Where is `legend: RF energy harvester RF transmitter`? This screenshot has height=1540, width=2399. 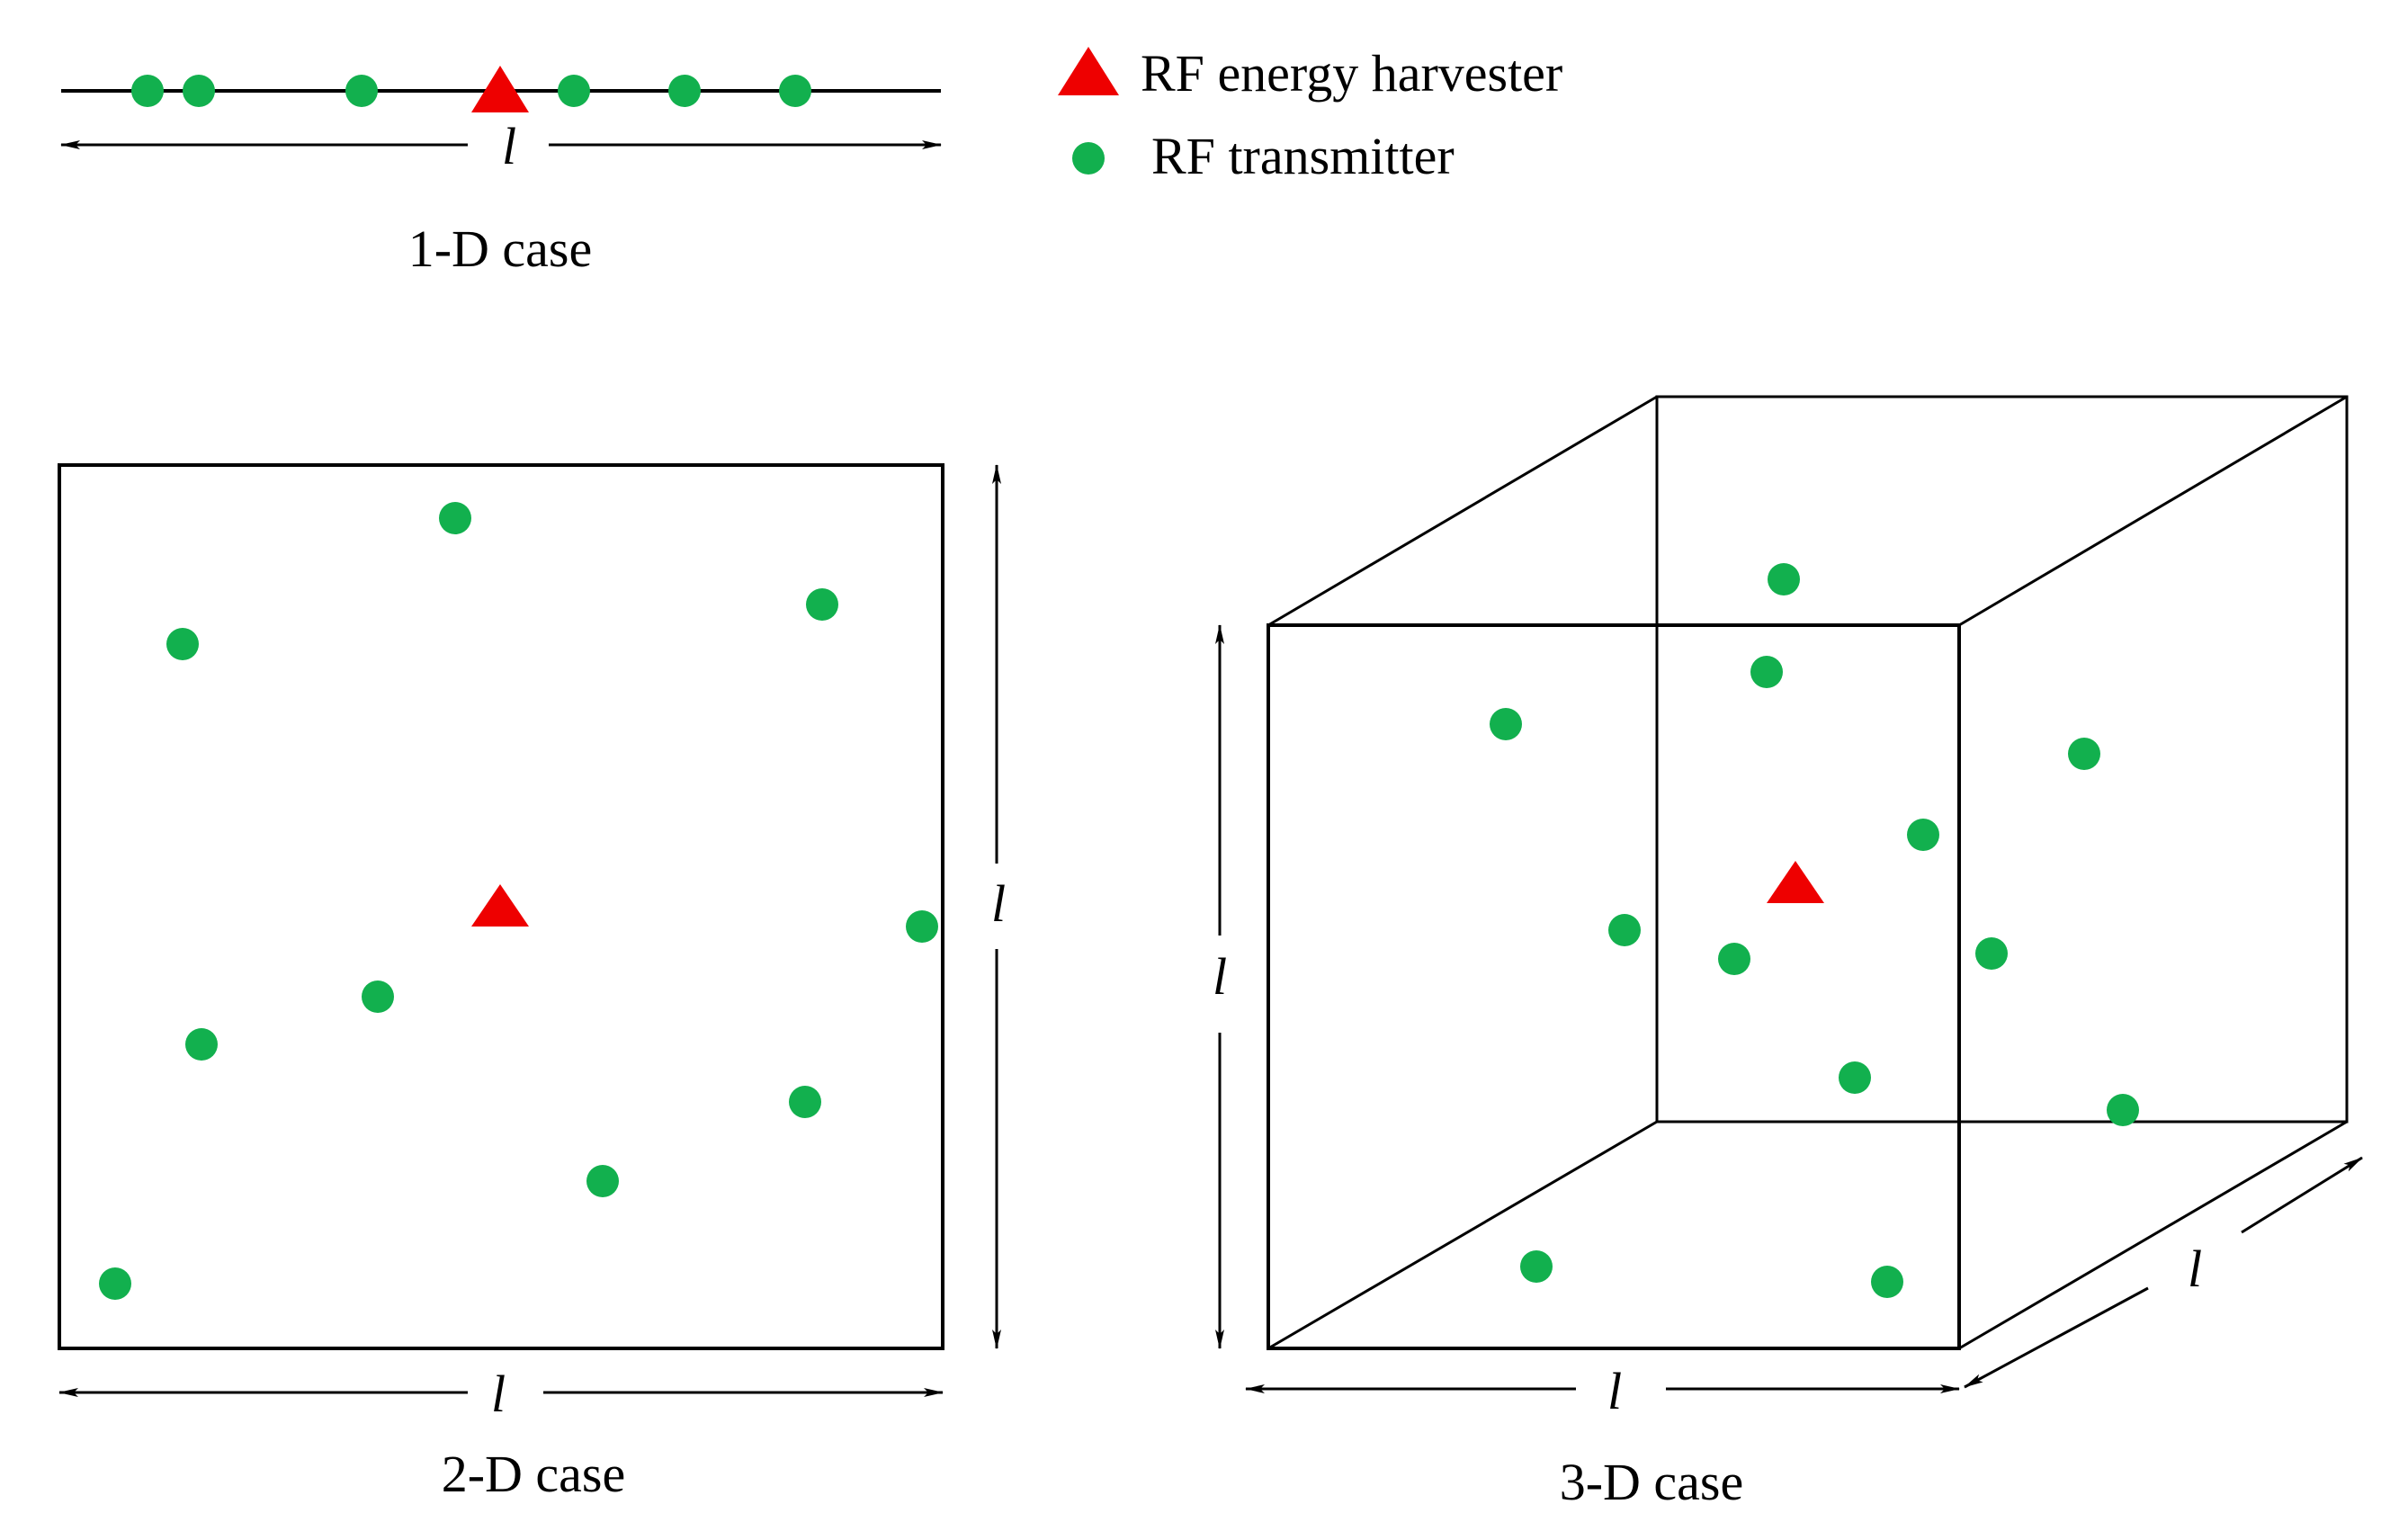 legend: RF energy harvester RF transmitter is located at coordinates (1310, 114).